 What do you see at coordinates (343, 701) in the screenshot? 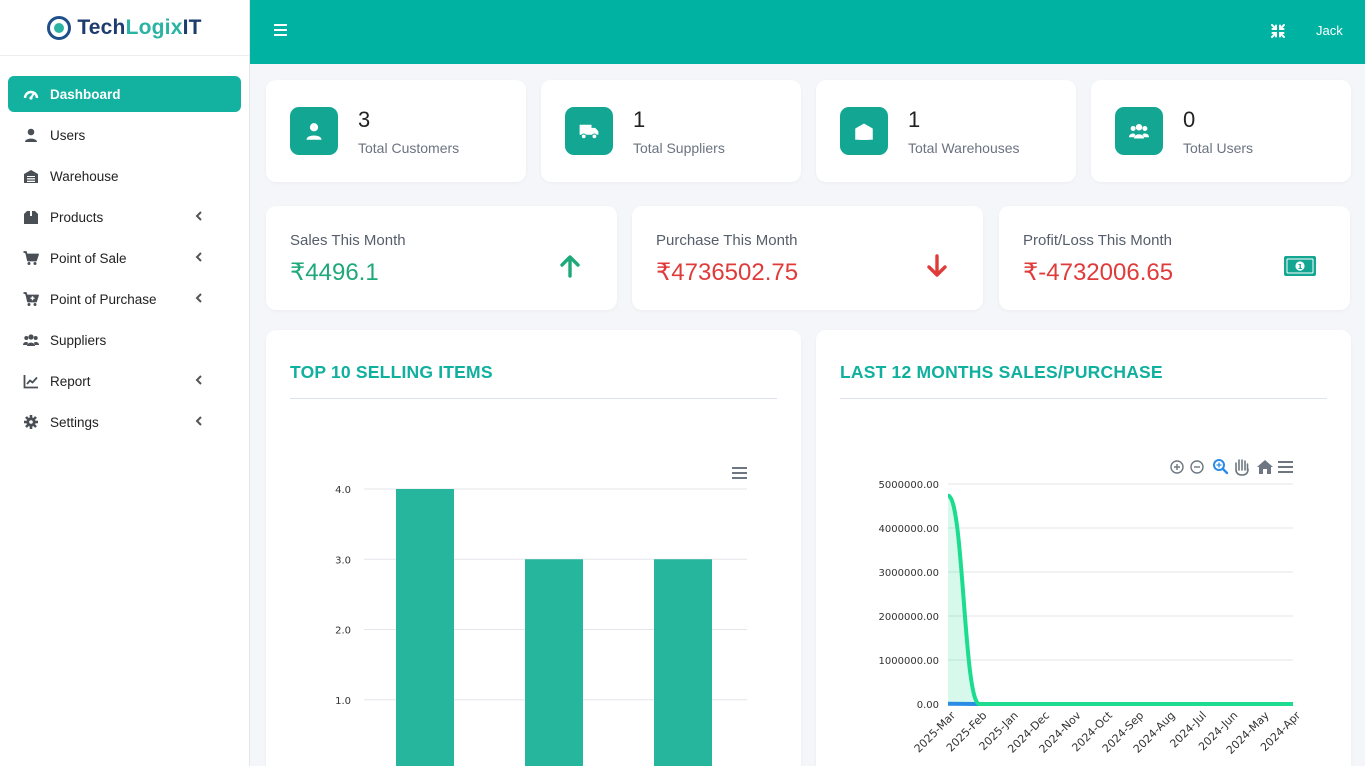
I see `y-tick-label: 1.0` at bounding box center [343, 701].